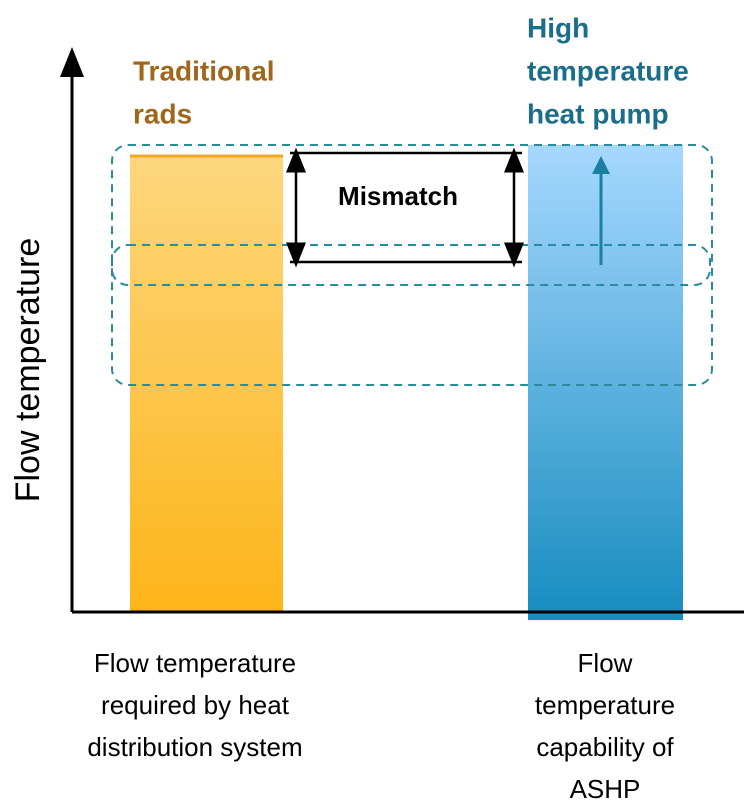 Image resolution: width=744 pixels, height=811 pixels. What do you see at coordinates (605, 663) in the screenshot?
I see `x-label: Flow` at bounding box center [605, 663].